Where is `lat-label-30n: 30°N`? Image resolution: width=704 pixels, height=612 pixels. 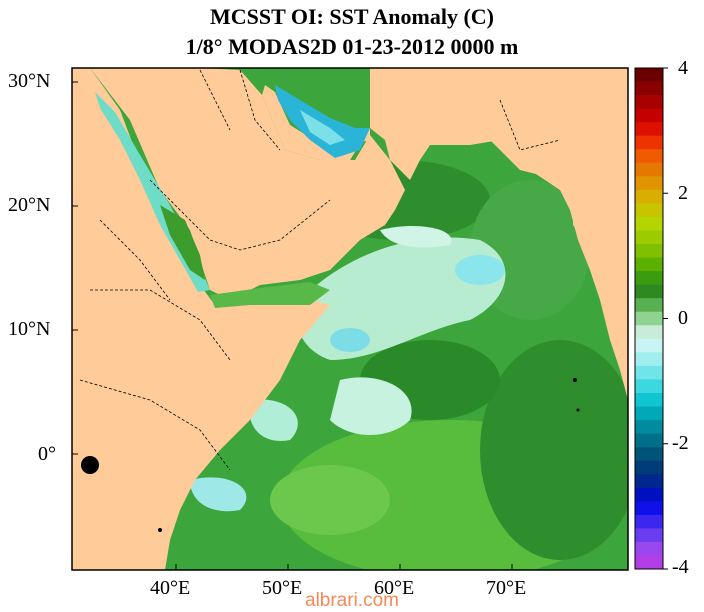 lat-label-30n: 30°N is located at coordinates (29, 81).